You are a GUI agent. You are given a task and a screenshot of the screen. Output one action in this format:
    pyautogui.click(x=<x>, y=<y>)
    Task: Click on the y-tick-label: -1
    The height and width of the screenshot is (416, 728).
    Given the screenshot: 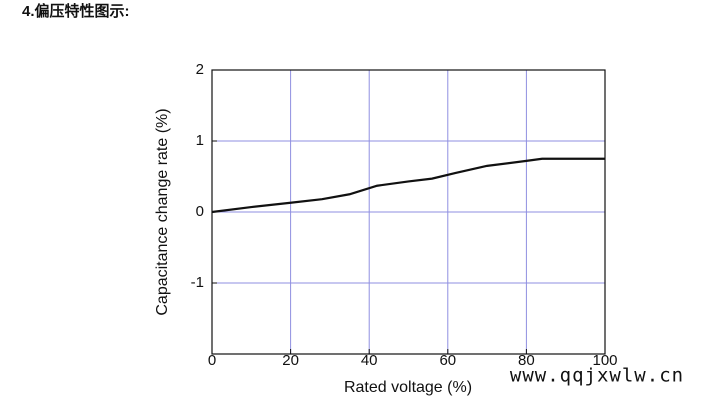 What is the action you would take?
    pyautogui.click(x=197, y=282)
    